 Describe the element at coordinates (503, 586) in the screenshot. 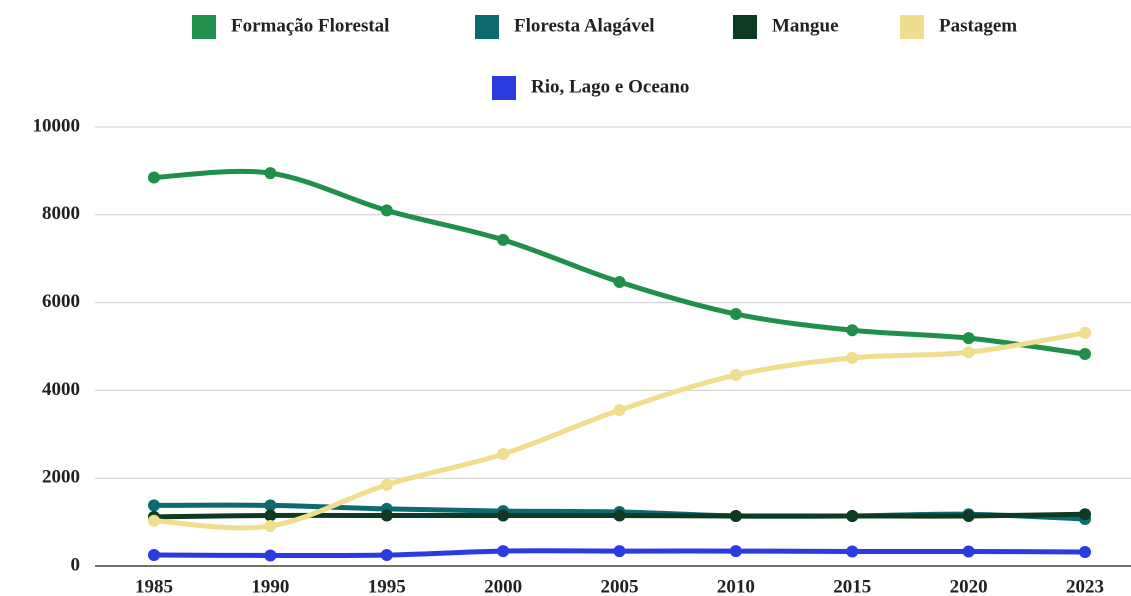

I see `x-tick-label: 2000` at that location.